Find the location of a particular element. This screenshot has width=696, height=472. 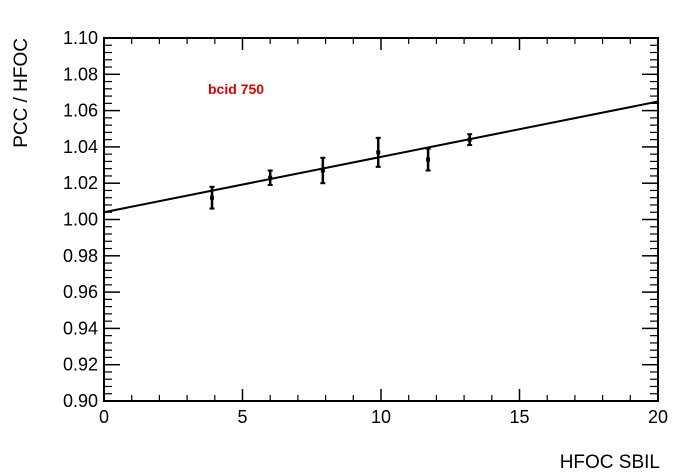

y-tick-label: 1.06 is located at coordinates (80, 111).